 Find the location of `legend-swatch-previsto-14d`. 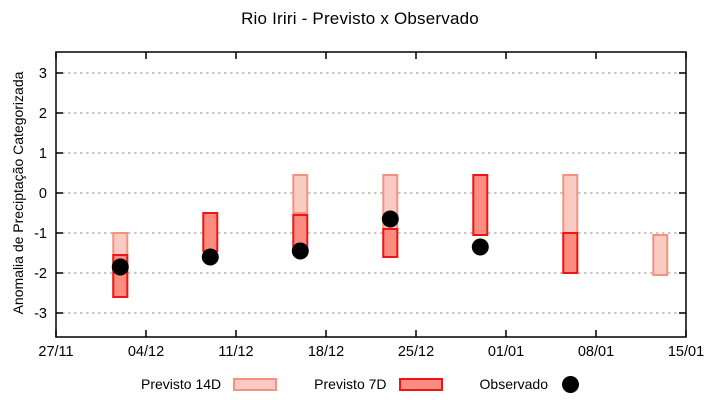

legend-swatch-previsto-14d is located at coordinates (255, 384).